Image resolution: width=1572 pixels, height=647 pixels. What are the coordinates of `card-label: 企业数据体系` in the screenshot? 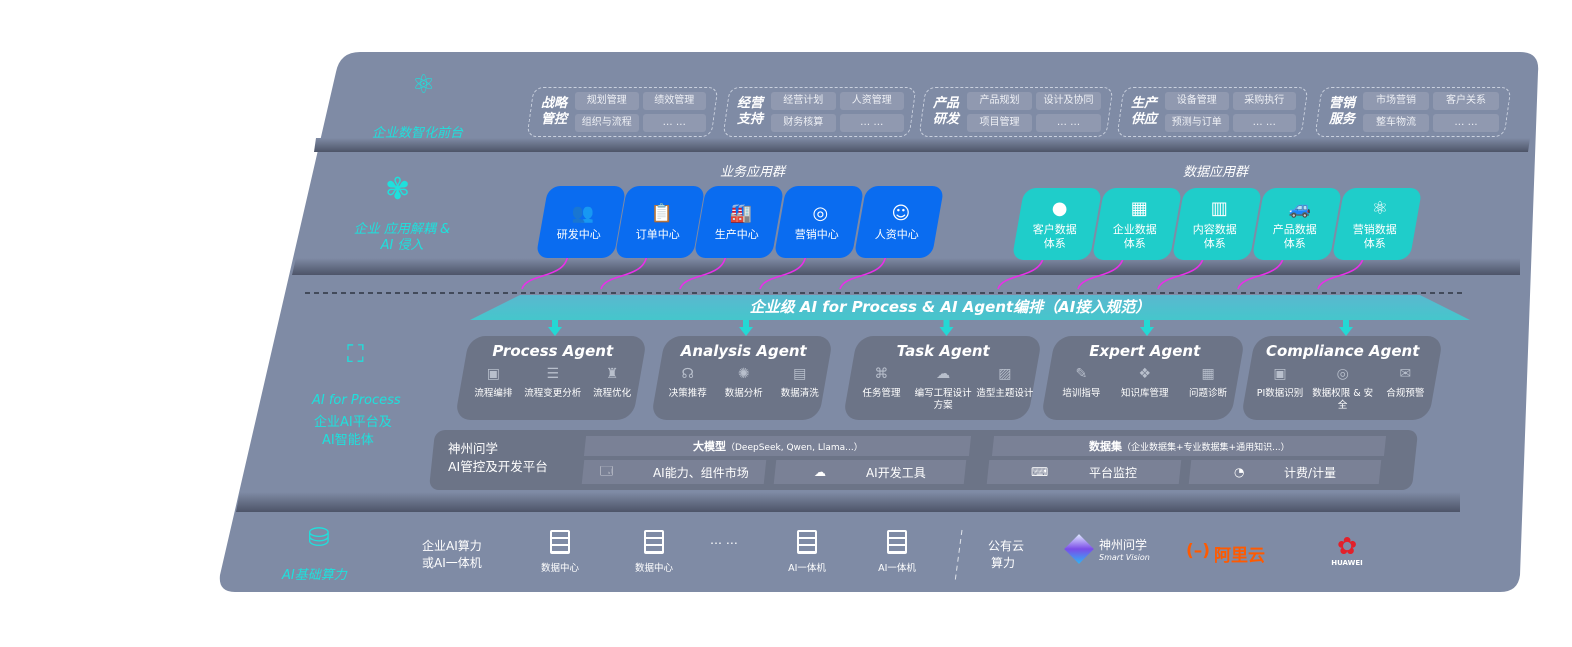 It's located at (1134, 236).